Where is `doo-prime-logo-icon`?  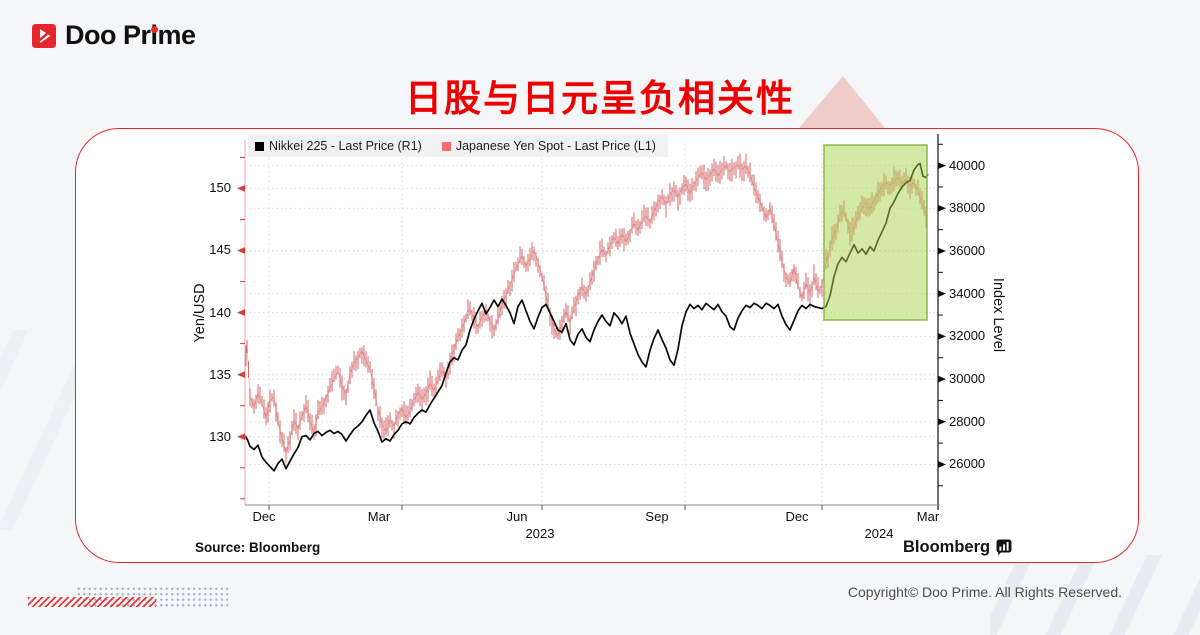
doo-prime-logo-icon is located at coordinates (44, 35).